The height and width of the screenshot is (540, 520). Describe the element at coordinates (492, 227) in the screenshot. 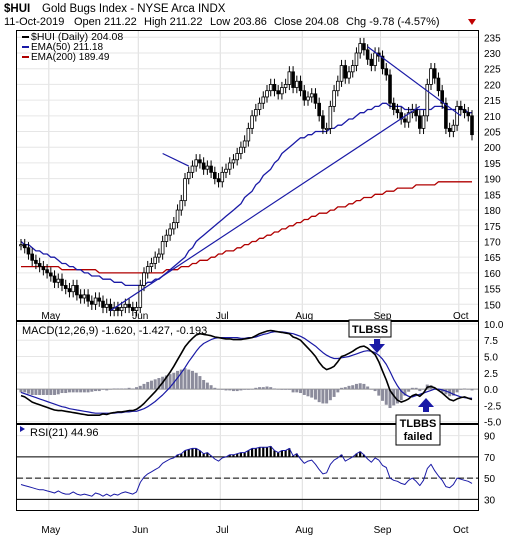

I see `y-tick-label: 175` at that location.